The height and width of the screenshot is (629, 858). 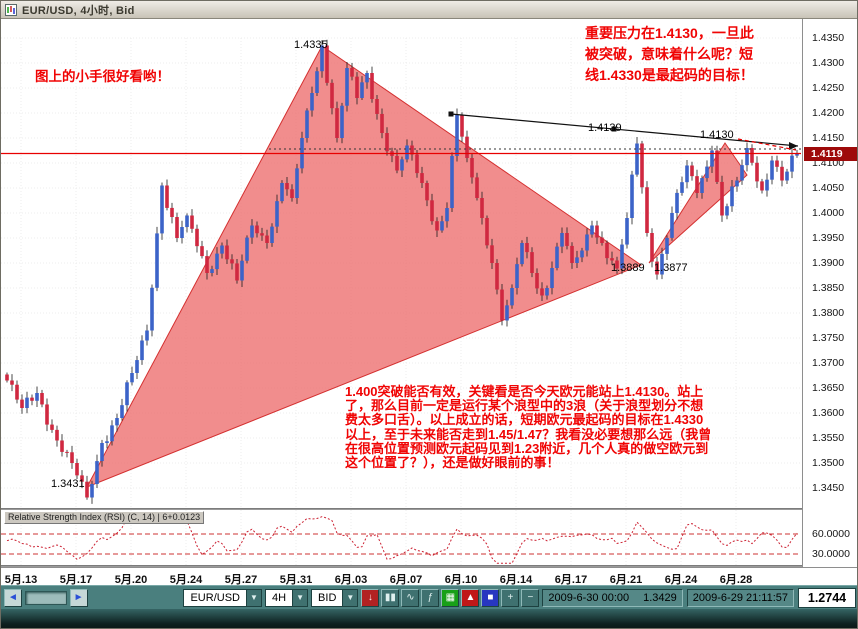 I want to click on price-axis-label: 1.4350, so click(x=828, y=38).